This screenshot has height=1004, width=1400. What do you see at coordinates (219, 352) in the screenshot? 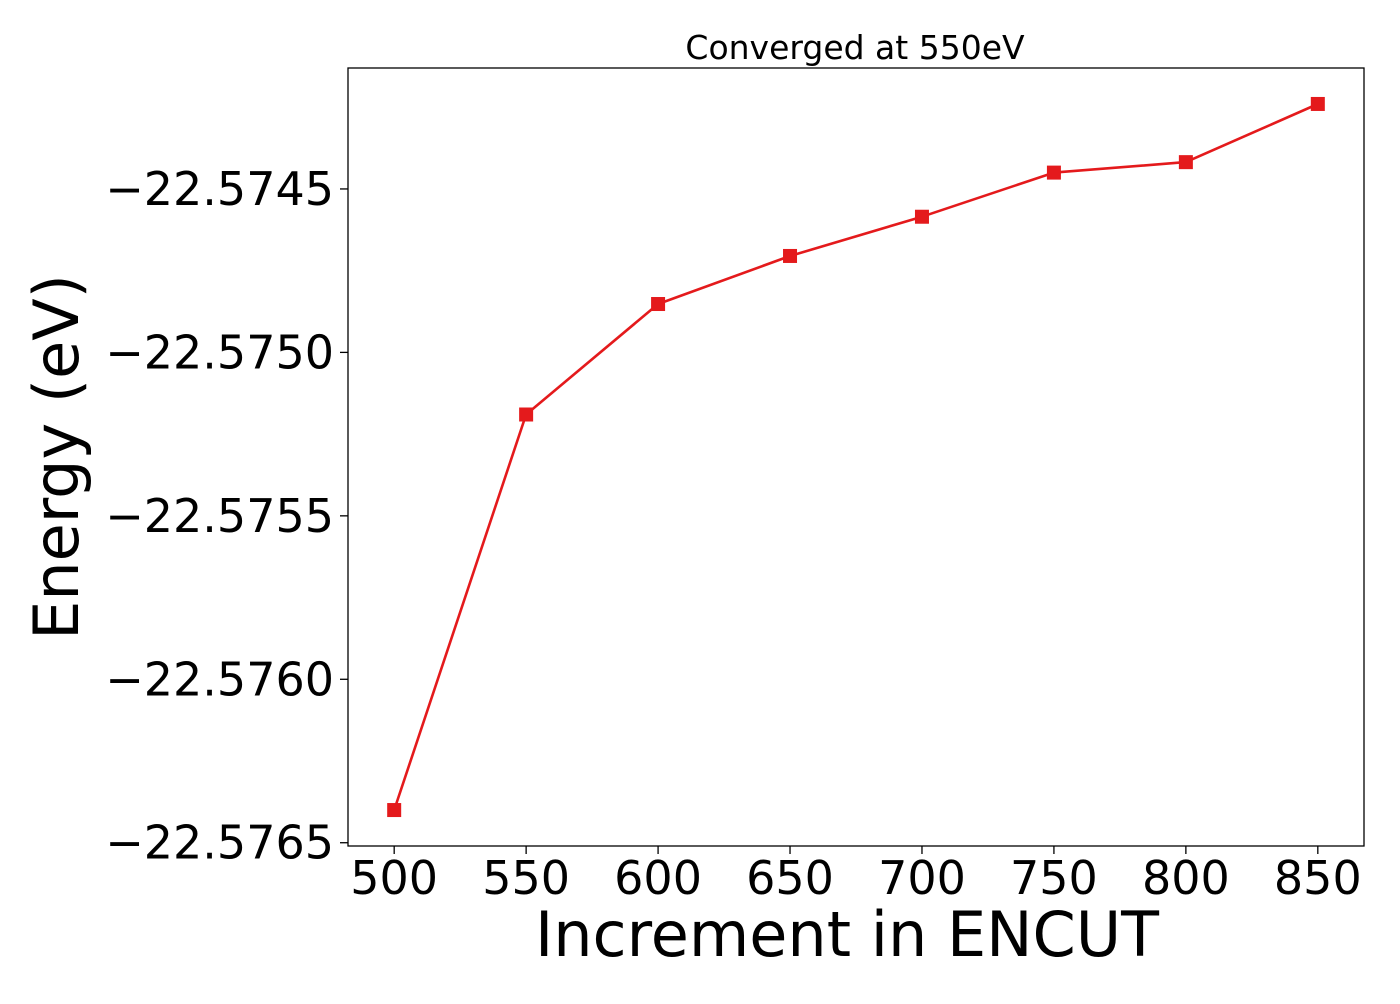
I see `y-tick-label: −22.5750` at bounding box center [219, 352].